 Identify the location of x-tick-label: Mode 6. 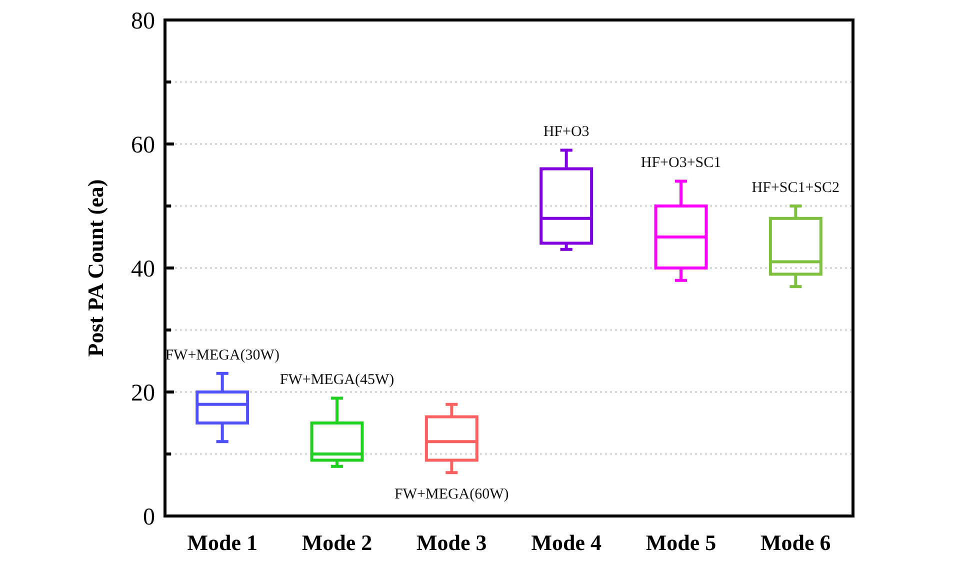
(795, 542).